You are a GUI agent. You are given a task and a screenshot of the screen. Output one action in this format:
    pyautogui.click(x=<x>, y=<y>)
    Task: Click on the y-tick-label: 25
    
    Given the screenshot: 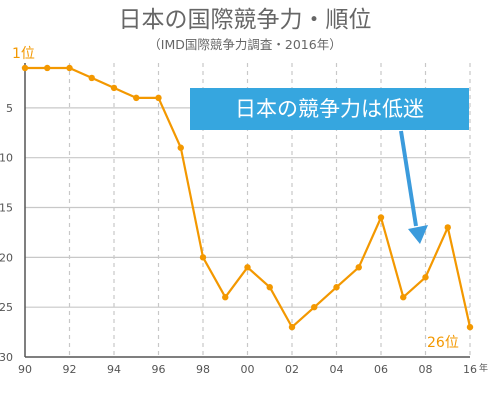 What is the action you would take?
    pyautogui.click(x=6, y=307)
    